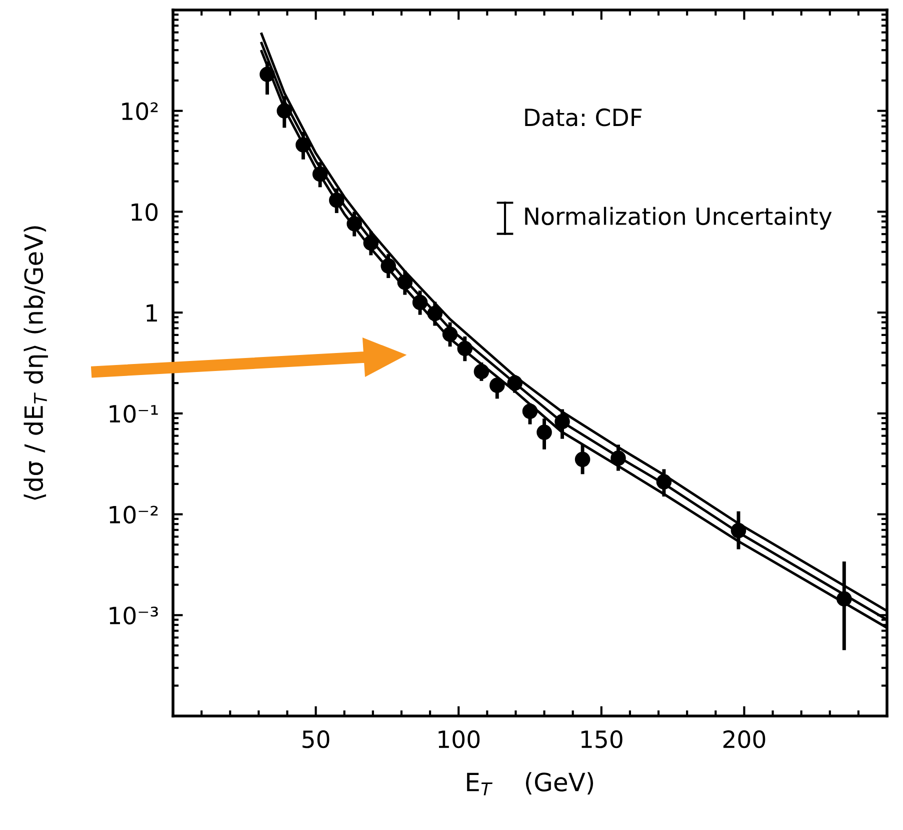 This screenshot has width=903, height=830. I want to click on y-tick-label: 1, so click(151, 313).